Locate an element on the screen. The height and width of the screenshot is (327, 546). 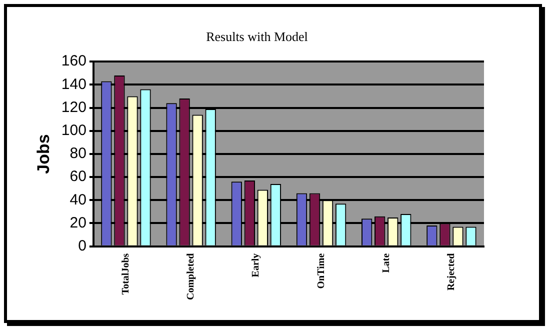
x-tick-label: Early is located at coordinates (256, 265).